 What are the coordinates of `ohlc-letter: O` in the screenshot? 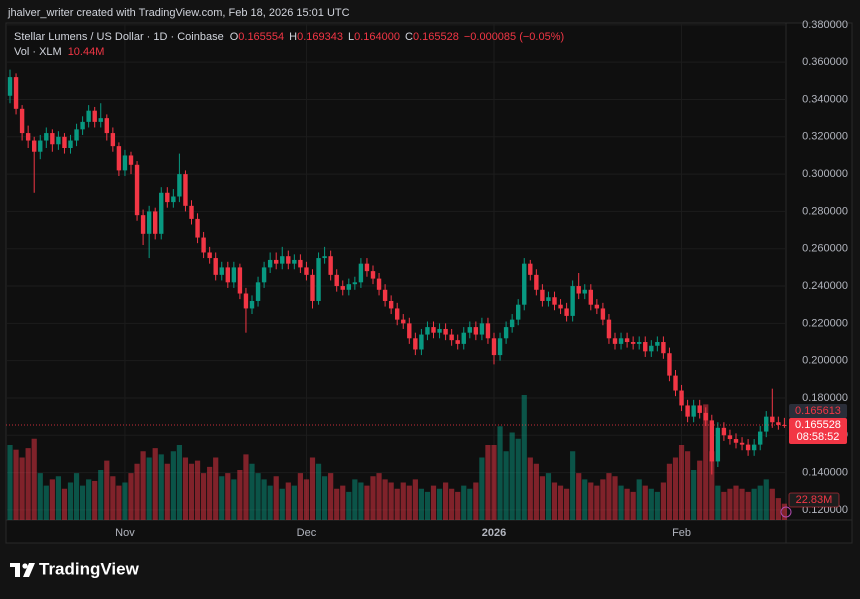 It's located at (234, 37).